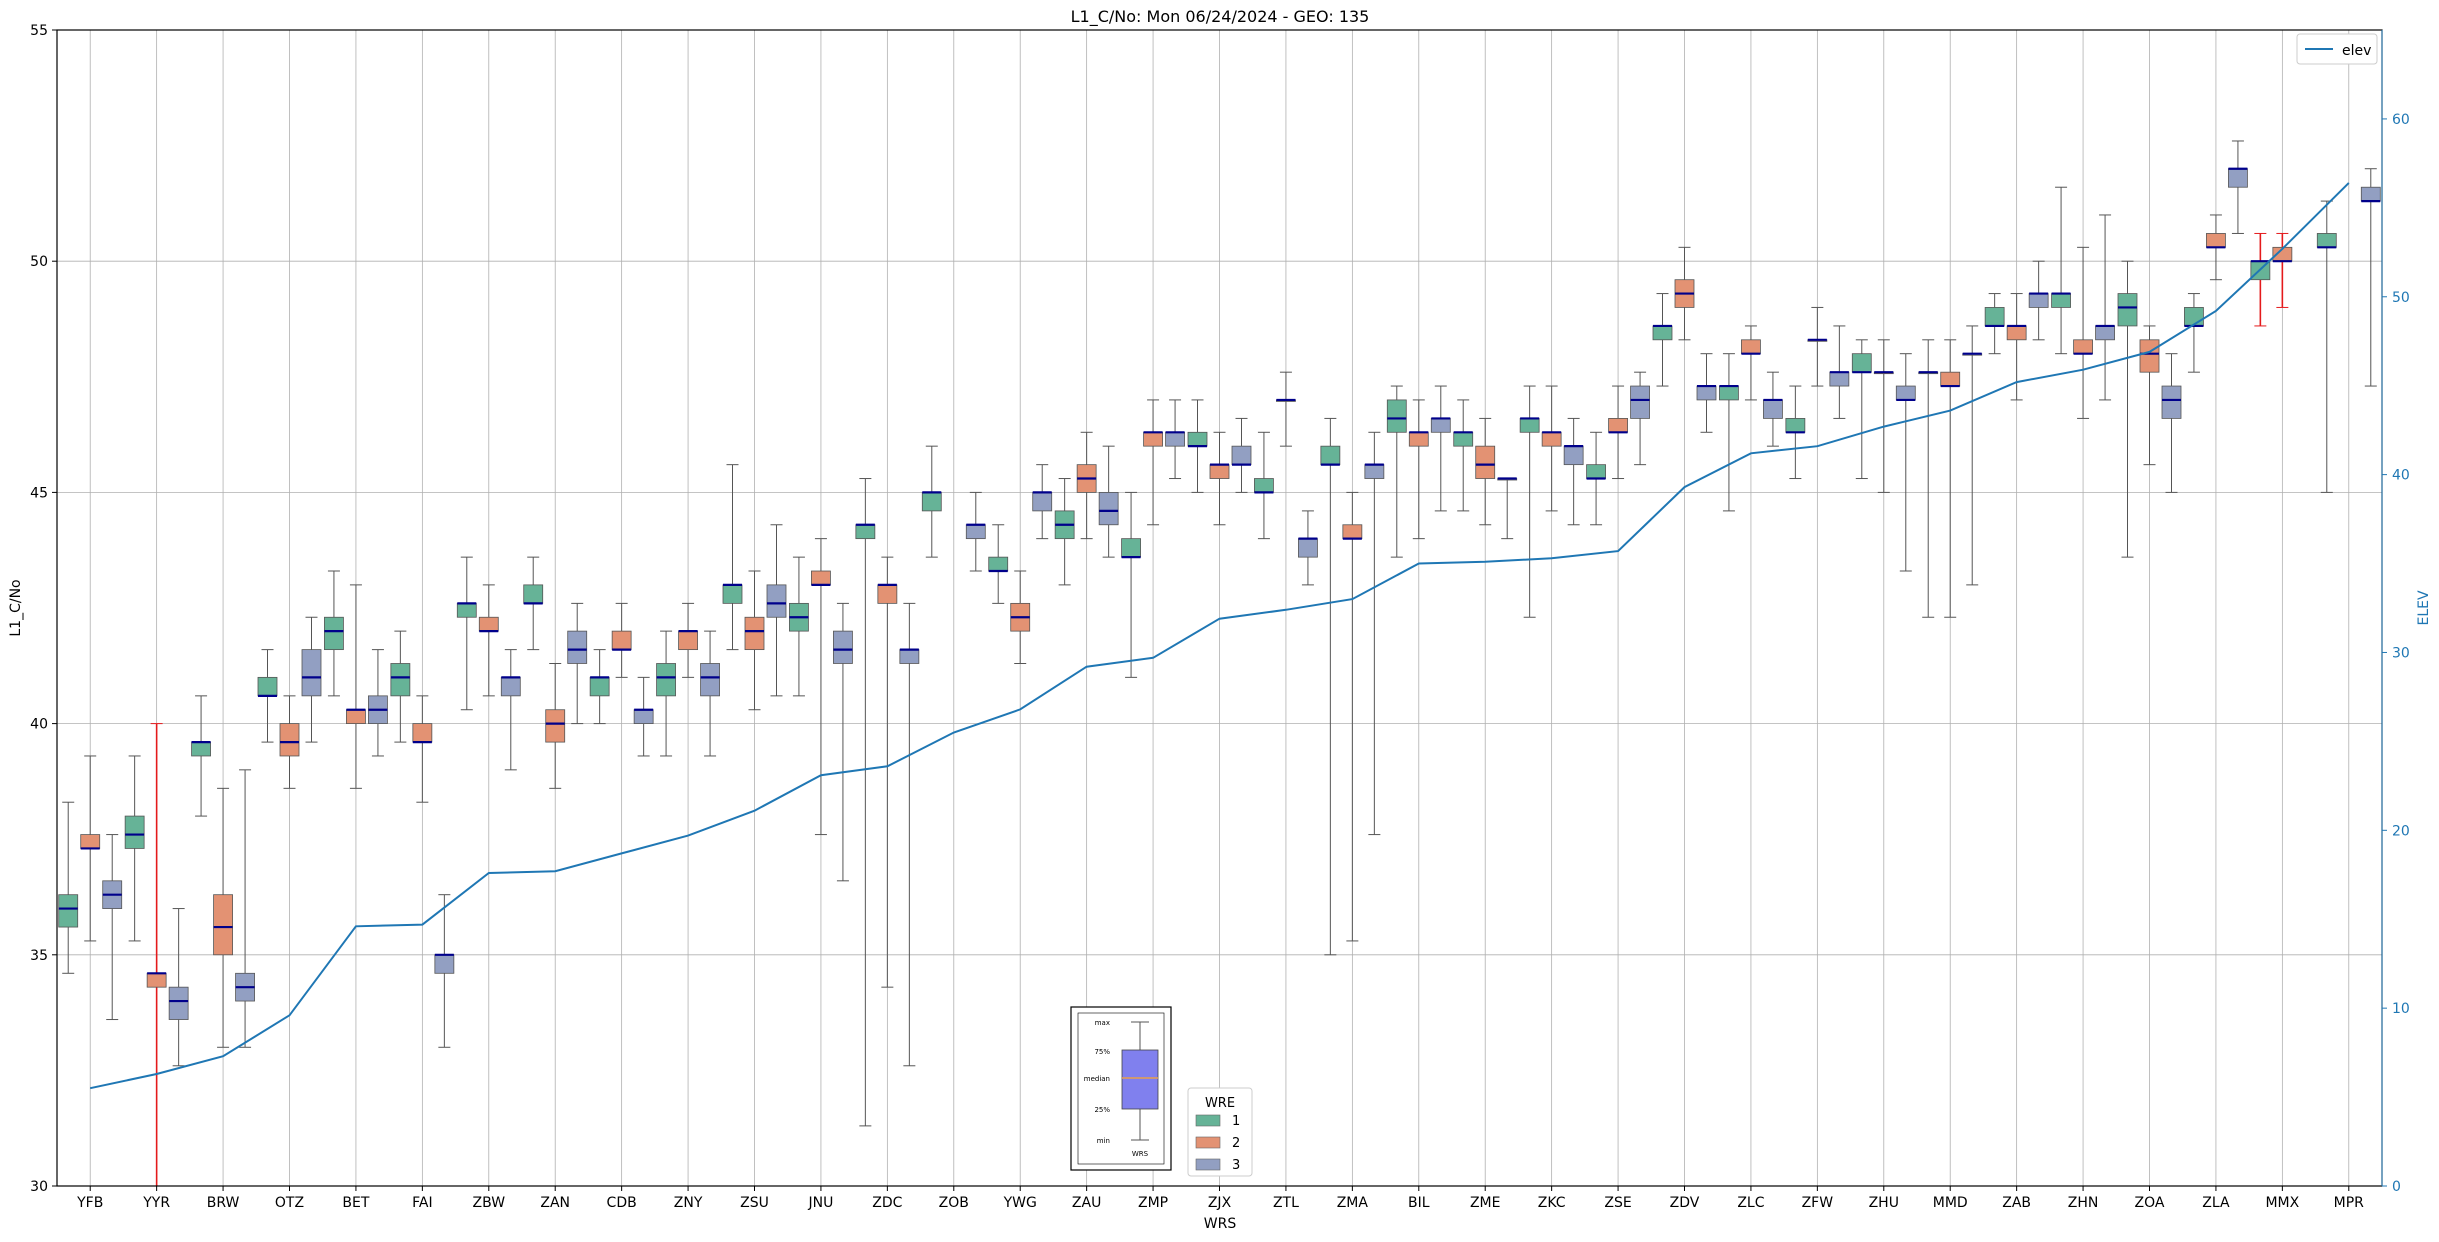 The image size is (2439, 1242). What do you see at coordinates (954, 1203) in the screenshot?
I see `x-tick-label: ZOB` at bounding box center [954, 1203].